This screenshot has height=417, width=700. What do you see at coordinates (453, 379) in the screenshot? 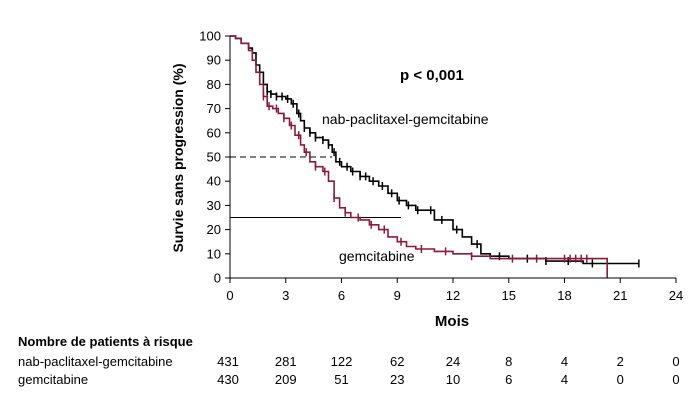
I see `risk-value: 10` at bounding box center [453, 379].